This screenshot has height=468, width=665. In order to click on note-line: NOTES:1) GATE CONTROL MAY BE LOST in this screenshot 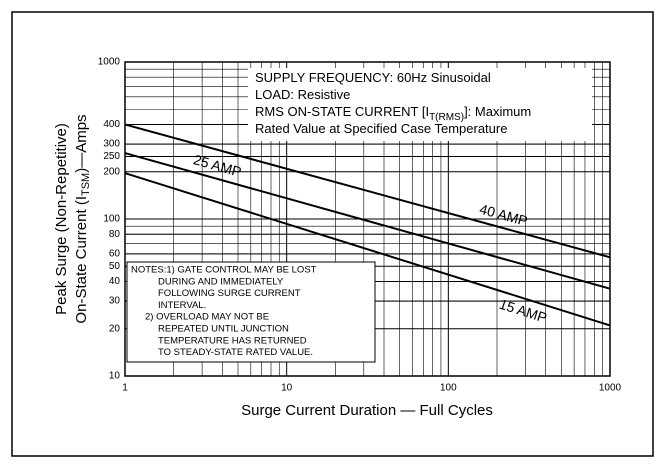, I will do `click(224, 270)`.